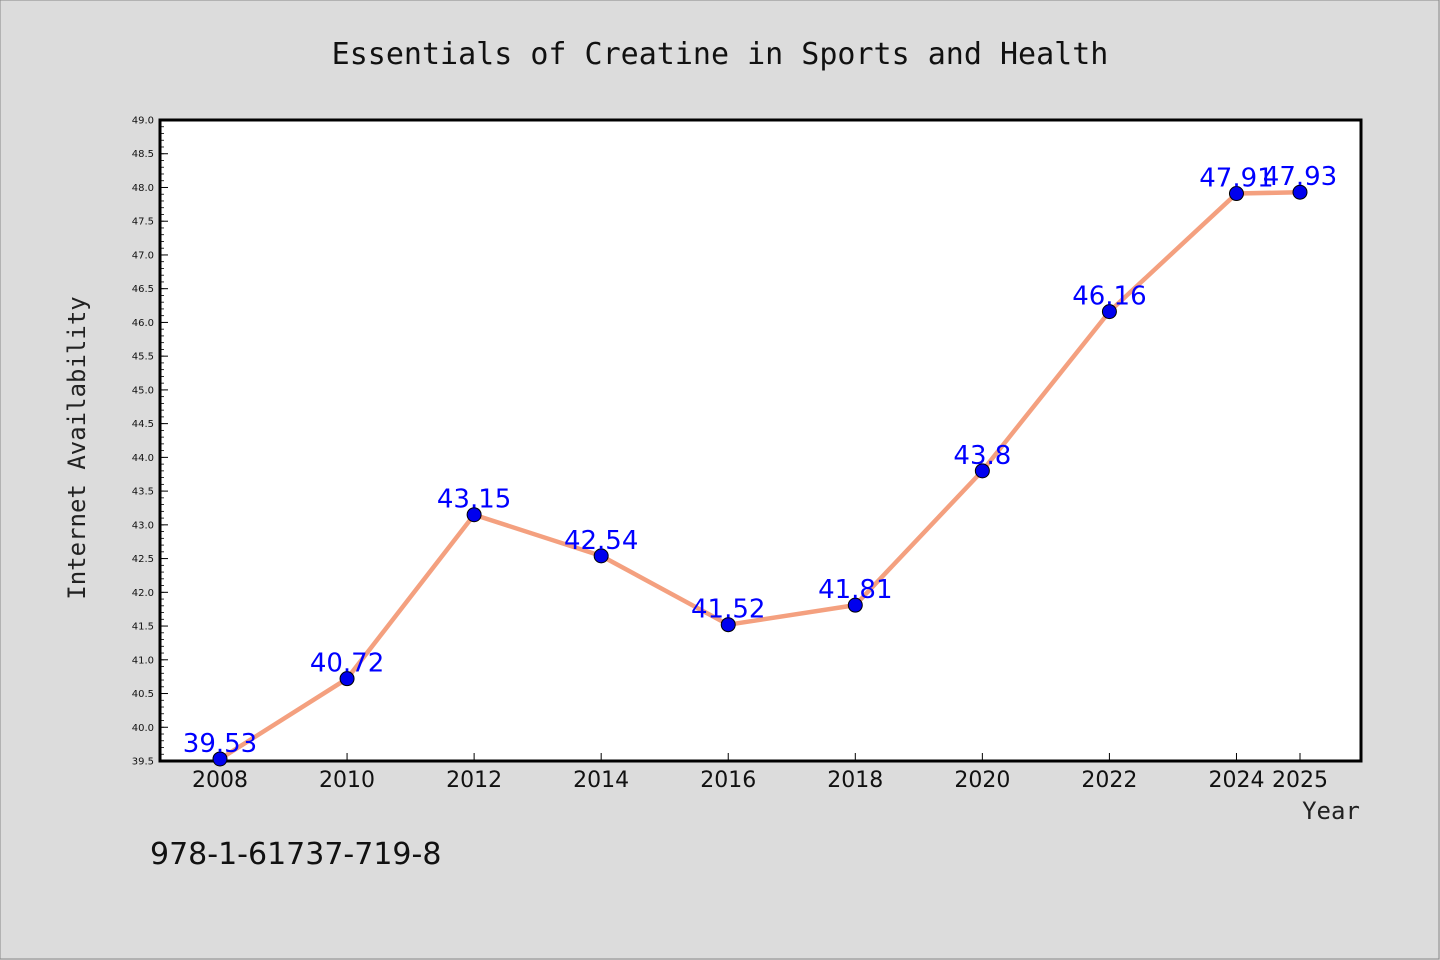  Describe the element at coordinates (143, 188) in the screenshot. I see `y-tick-label: 48.0` at that location.